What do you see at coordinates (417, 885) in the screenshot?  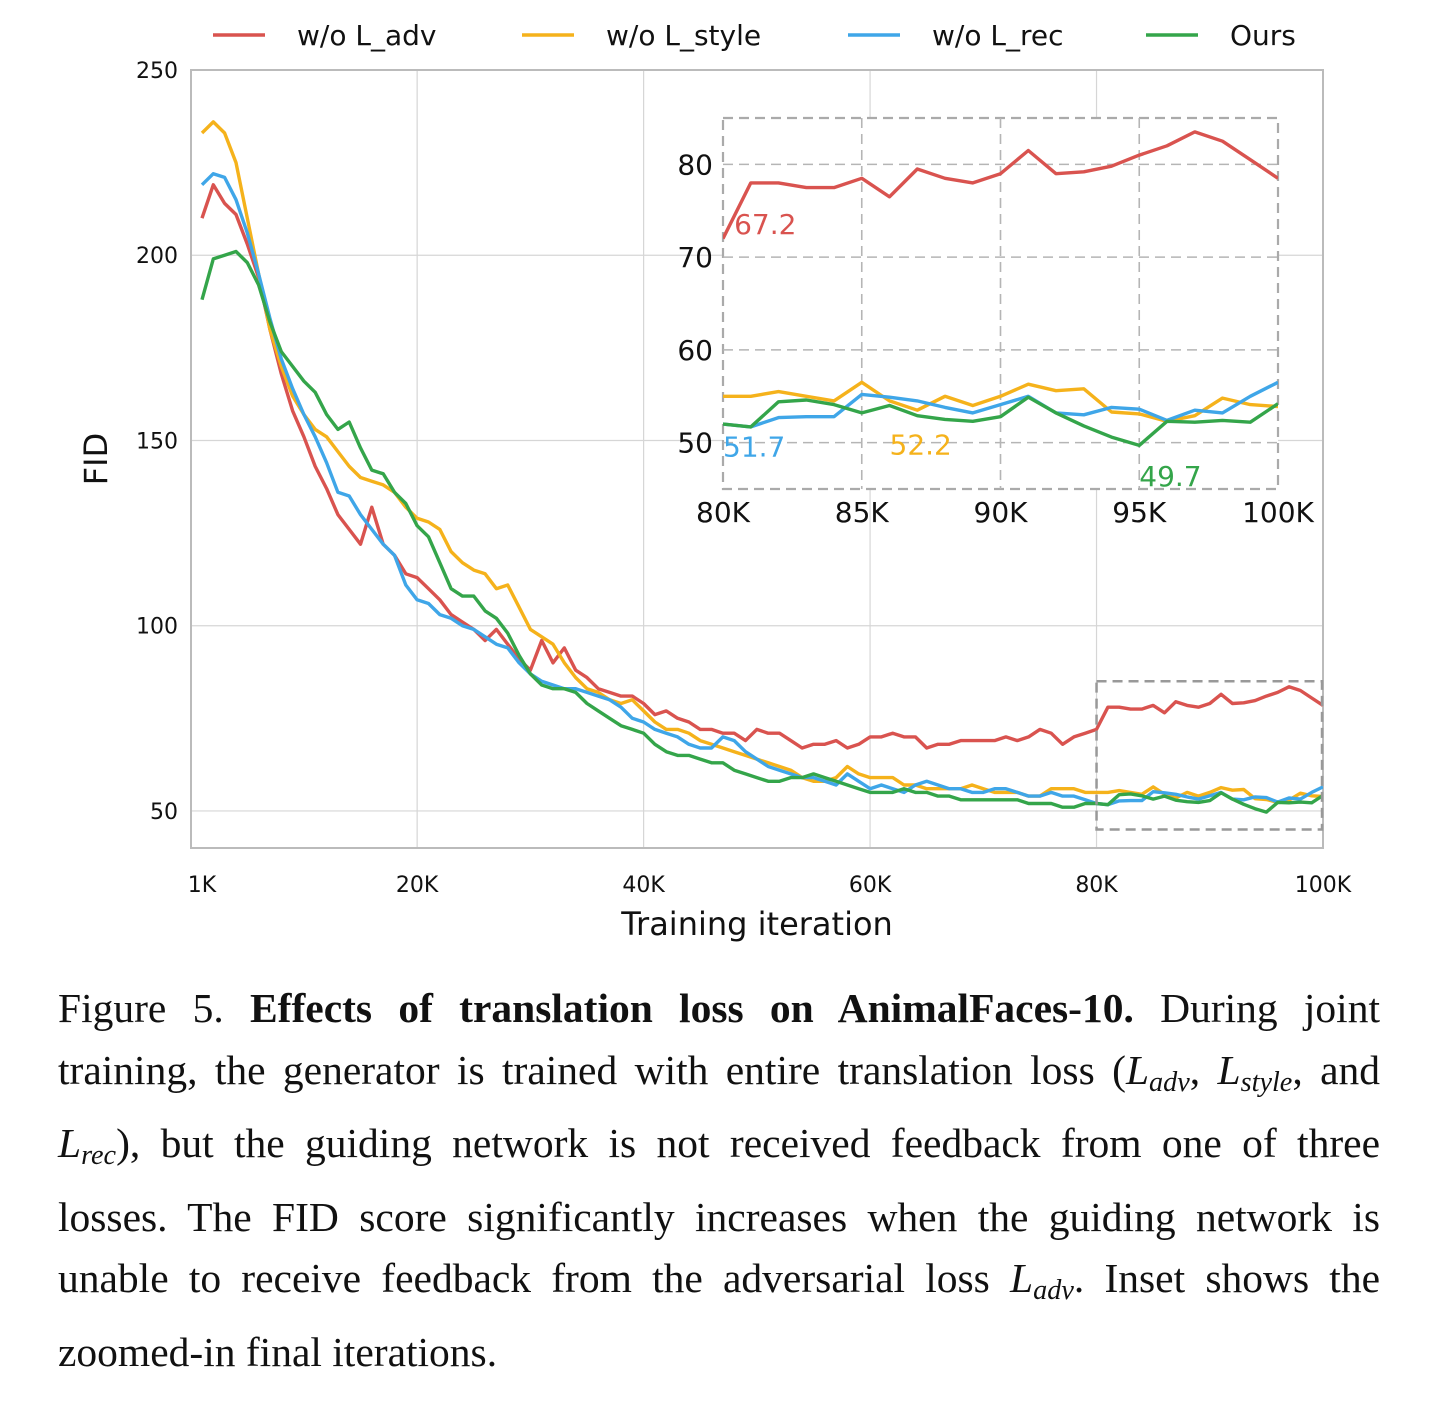 I see `x-tick-label: 20K` at bounding box center [417, 885].